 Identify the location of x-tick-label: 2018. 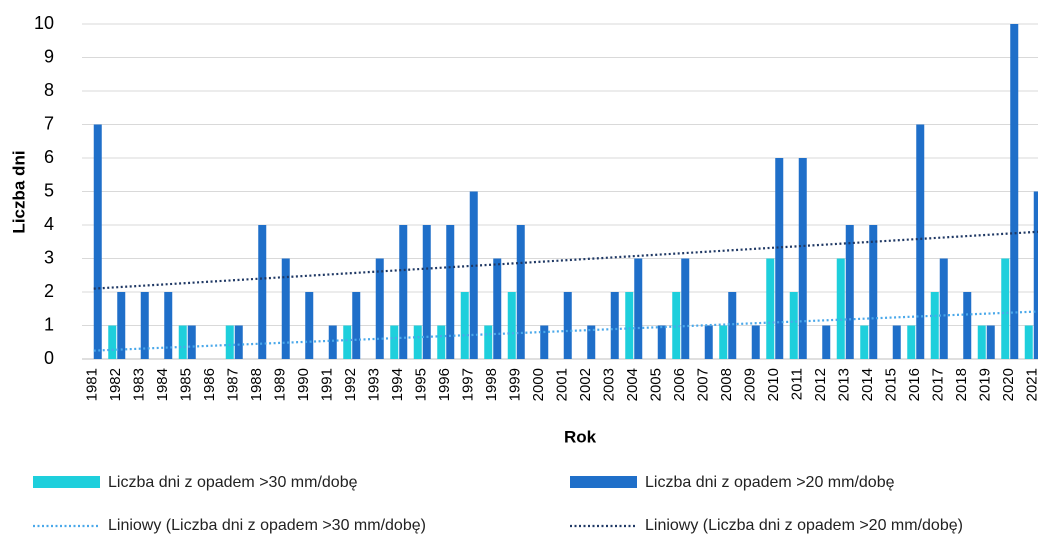
(961, 384).